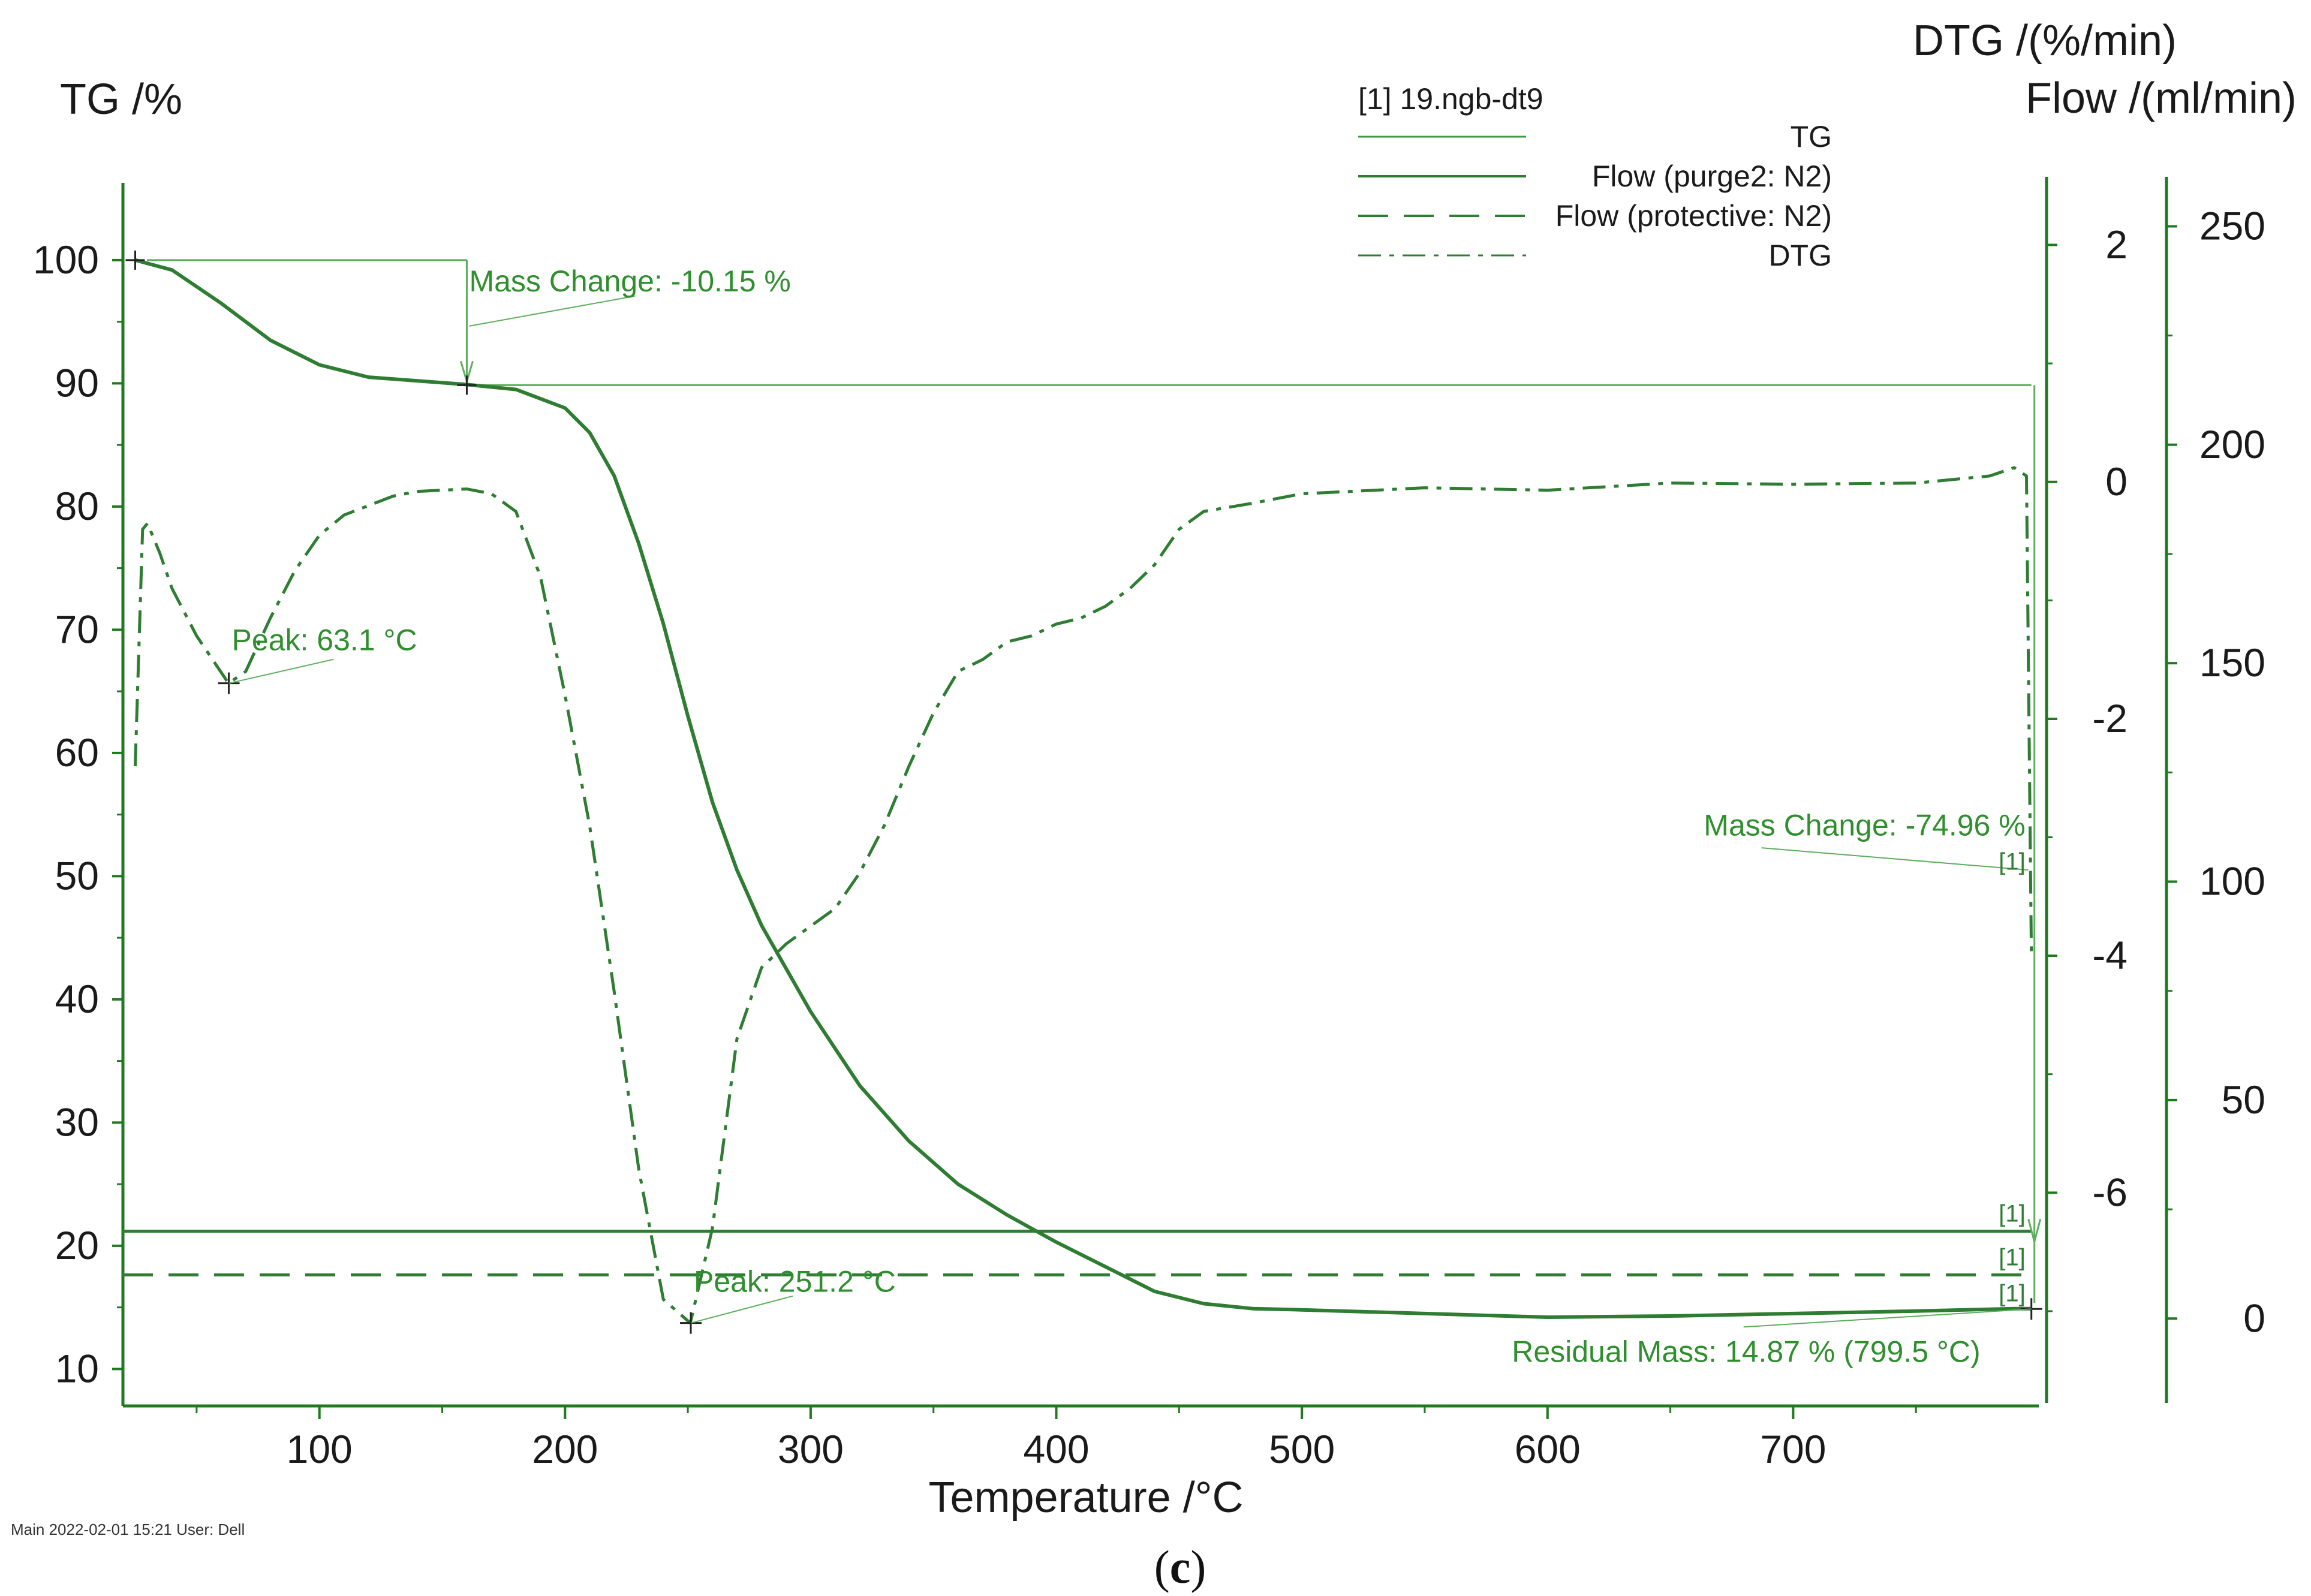 The height and width of the screenshot is (1596, 2311). What do you see at coordinates (2243, 1099) in the screenshot?
I see `y-flow-tick-label: 50` at bounding box center [2243, 1099].